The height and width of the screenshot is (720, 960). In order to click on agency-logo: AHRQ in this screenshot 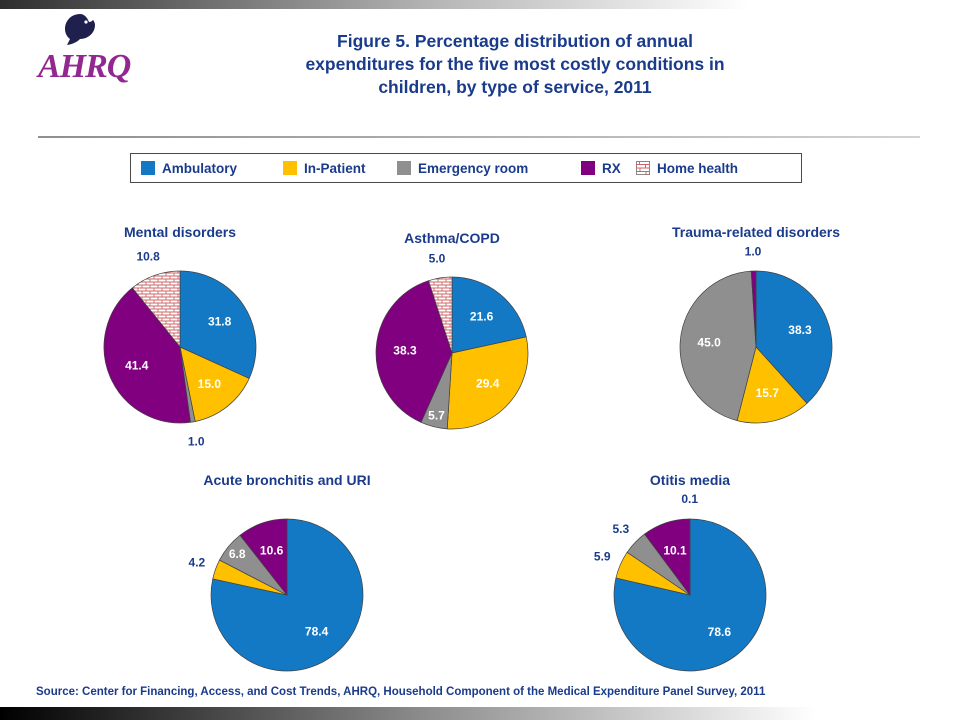, I will do `click(98, 48)`.